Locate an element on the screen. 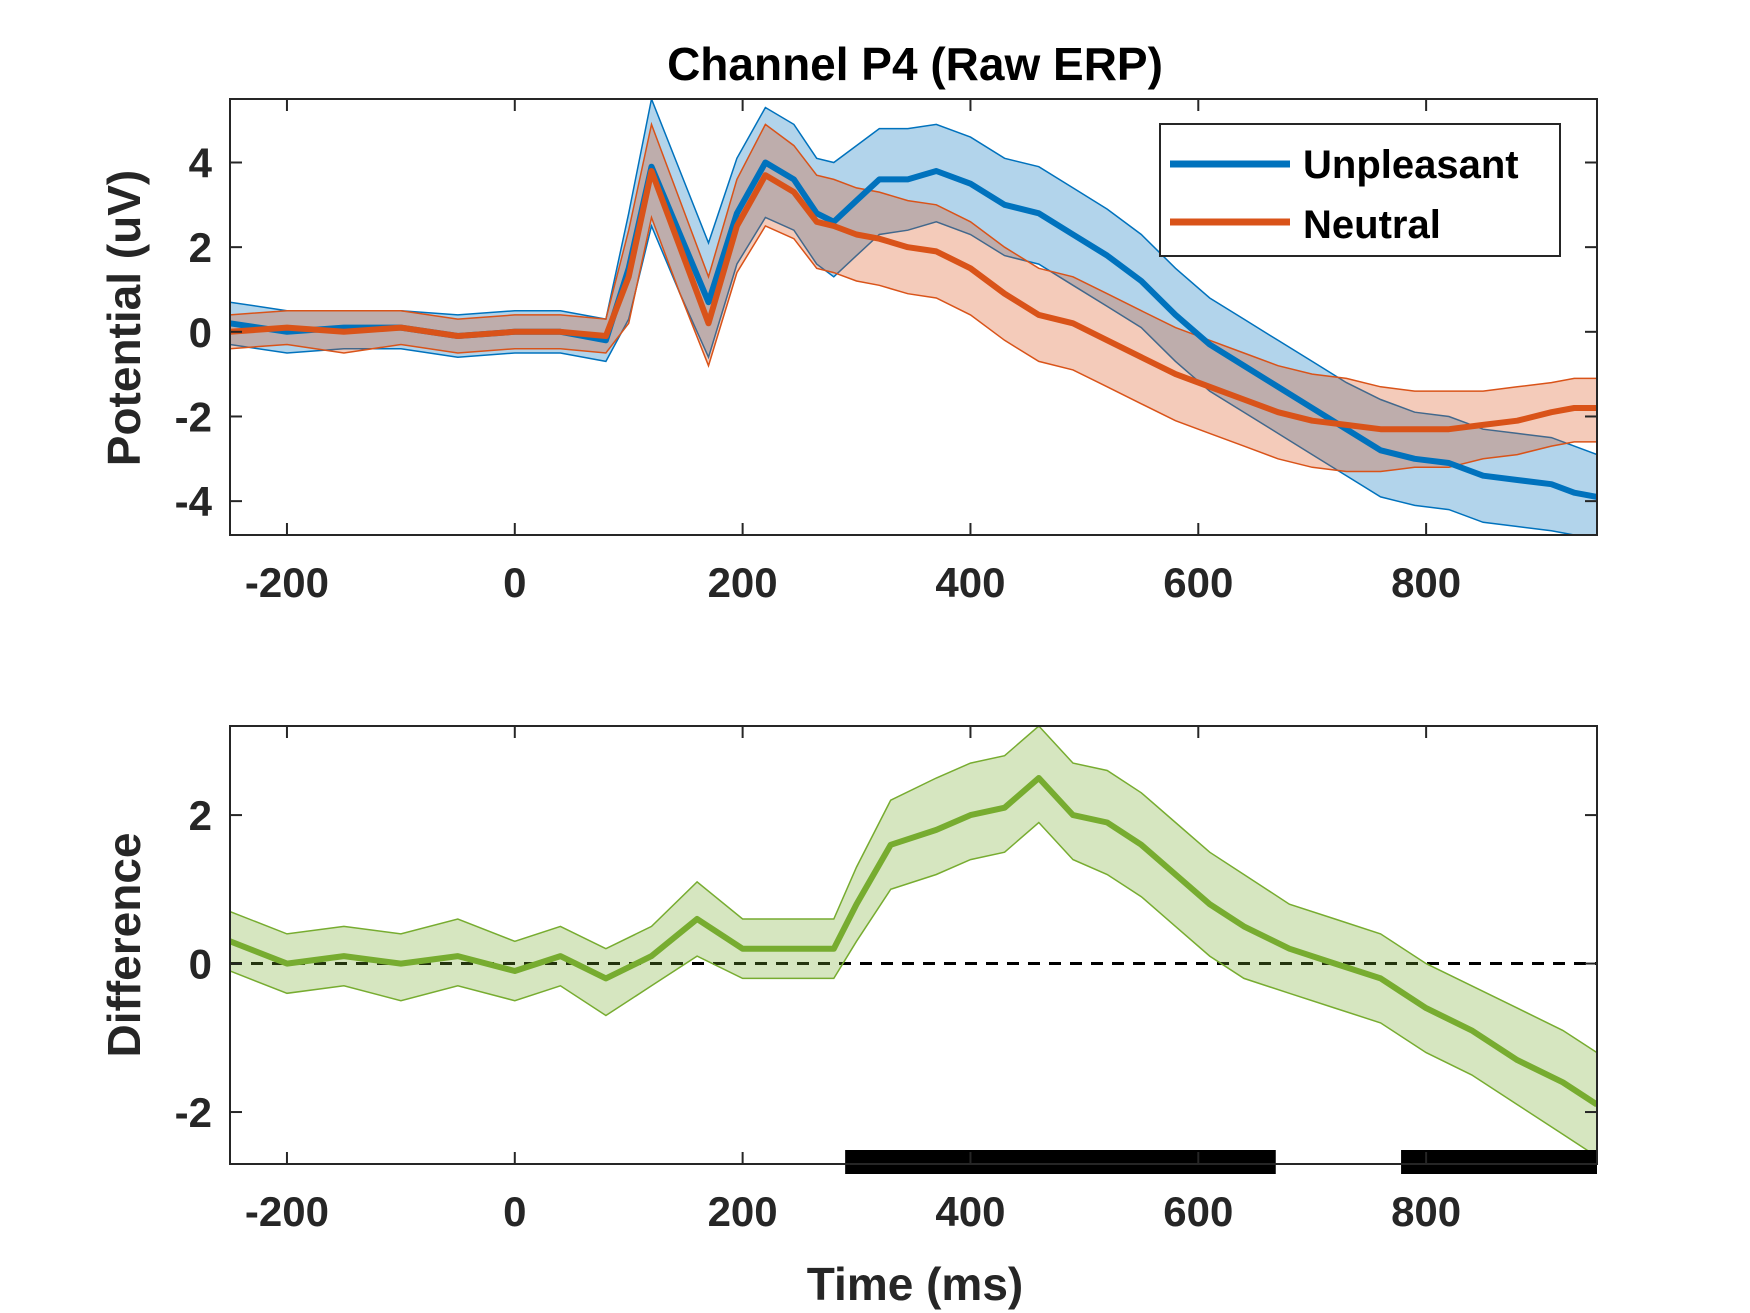 The height and width of the screenshot is (1313, 1750). y-axis-label-potential: Potential (uV) is located at coordinates (124, 318).